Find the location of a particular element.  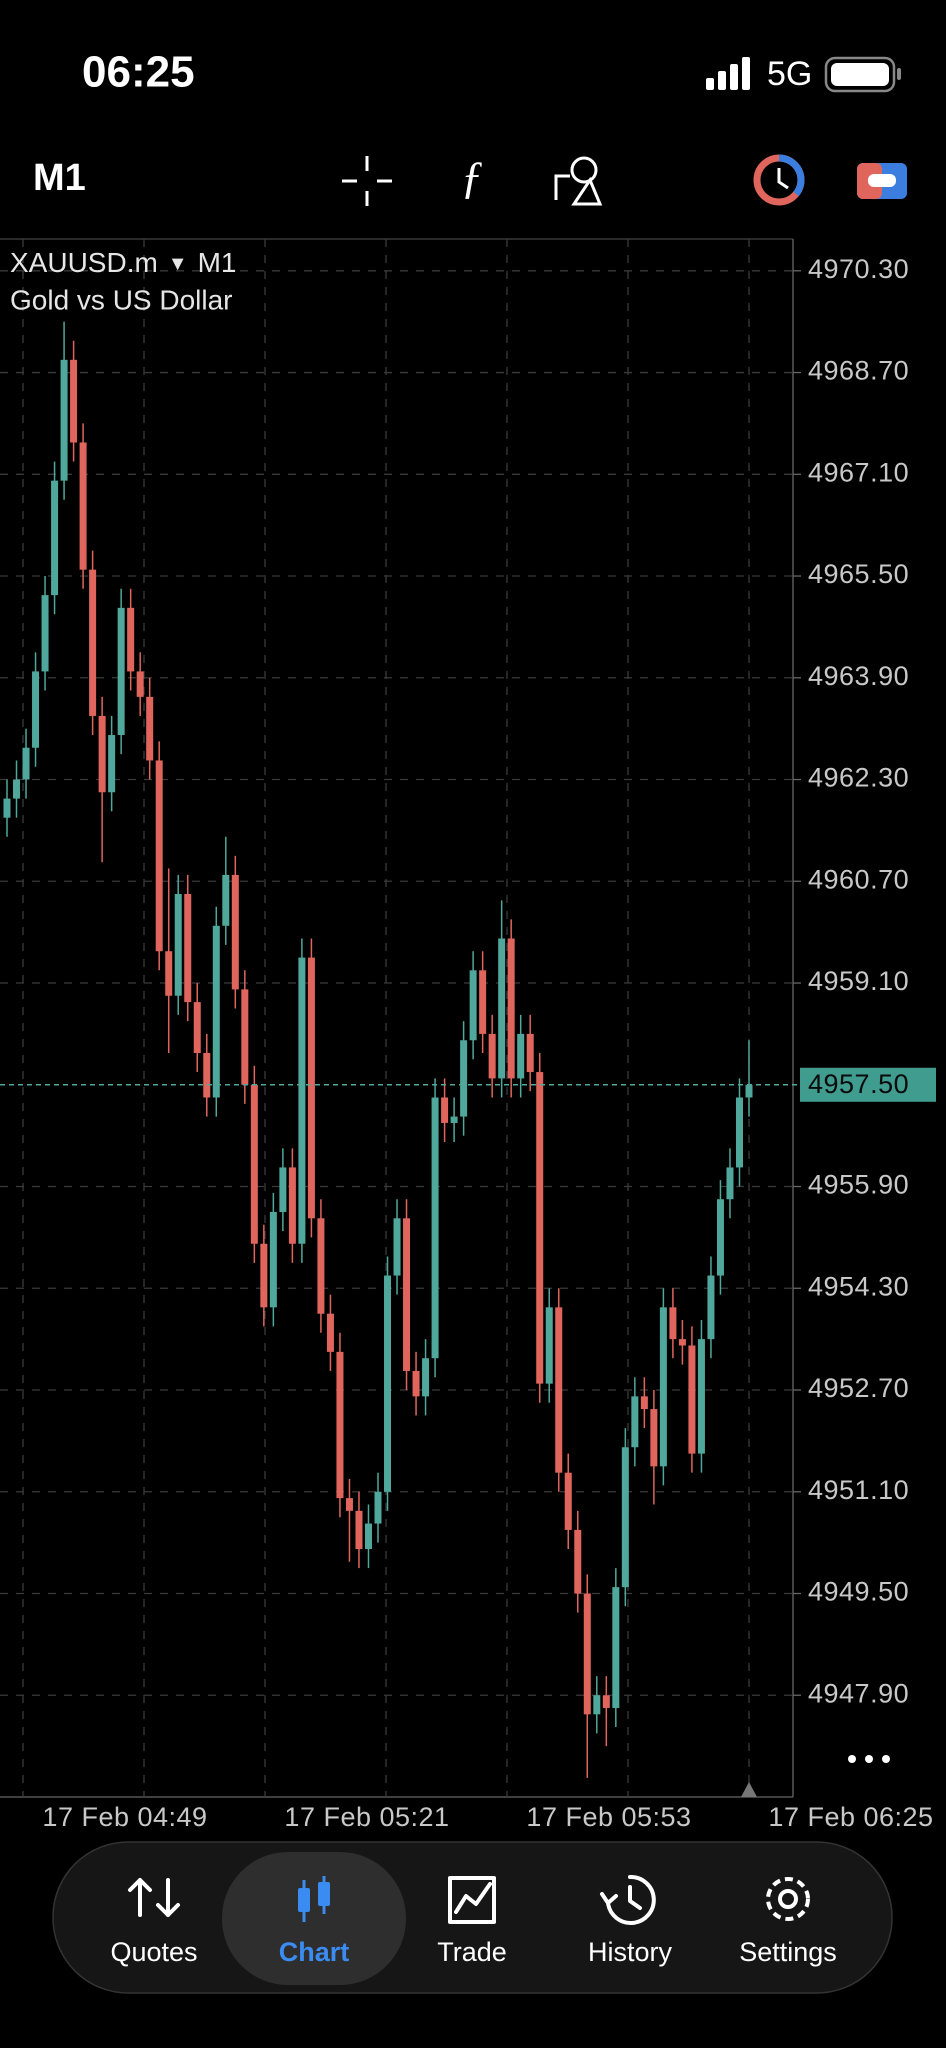

crosshair-button is located at coordinates (367, 181).